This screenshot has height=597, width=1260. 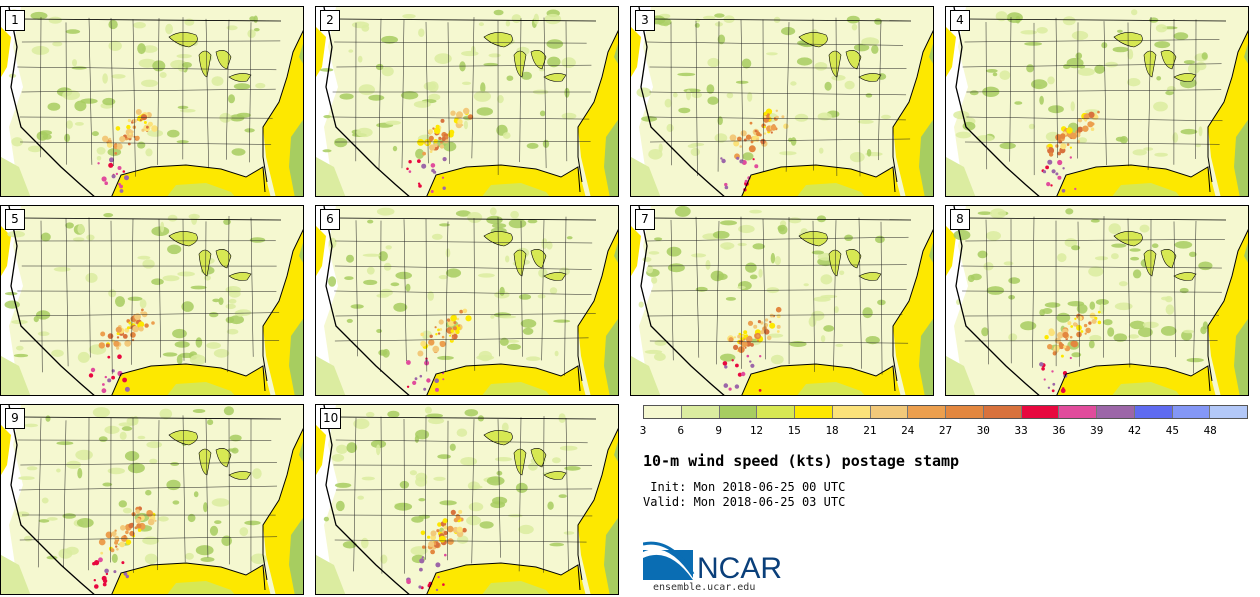 I want to click on member-number-label: 8, so click(x=960, y=219).